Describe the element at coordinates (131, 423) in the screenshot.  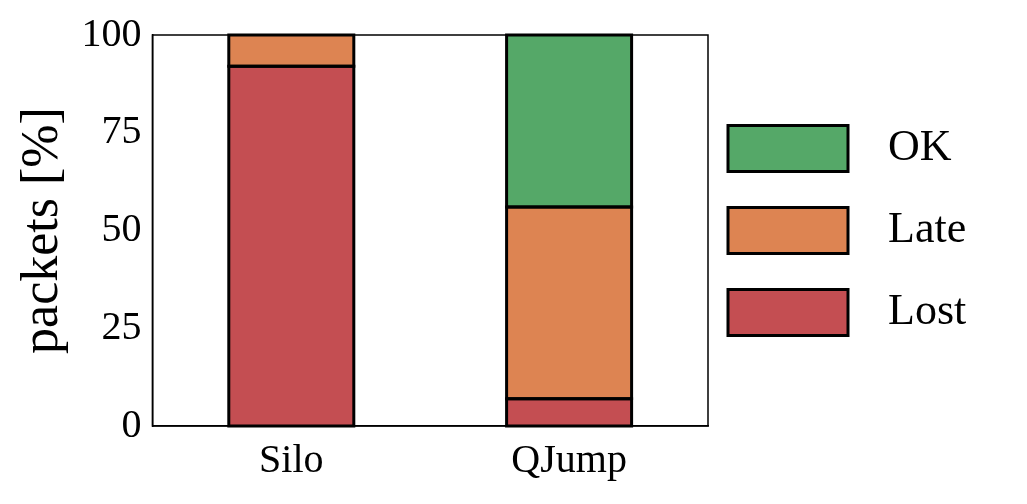
I see `y-tick-label: 0` at that location.